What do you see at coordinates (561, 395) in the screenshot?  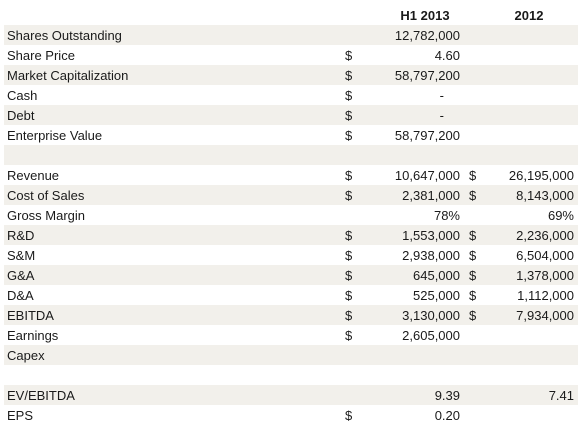 I see `value-2012: 7.41` at bounding box center [561, 395].